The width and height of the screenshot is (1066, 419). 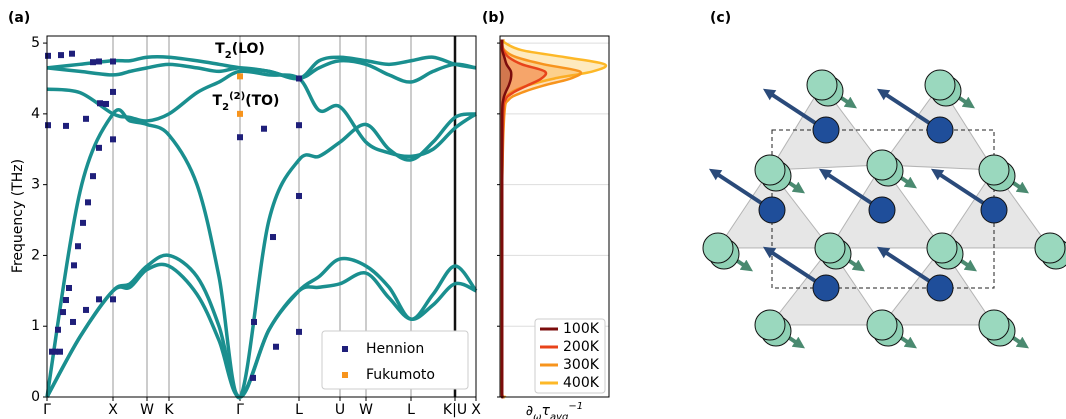 I want to click on x-axis-label-part: −1, so click(x=575, y=406).